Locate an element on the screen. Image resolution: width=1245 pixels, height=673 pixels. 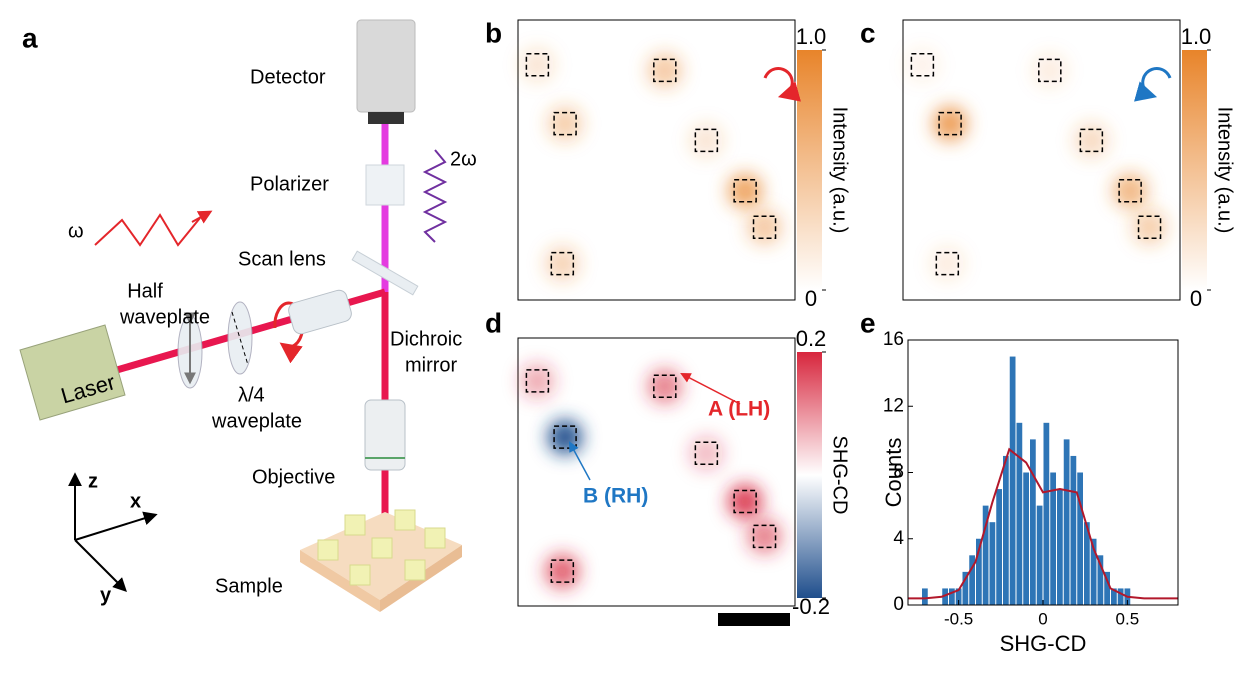
nanostructures is located at coordinates (381, 547).